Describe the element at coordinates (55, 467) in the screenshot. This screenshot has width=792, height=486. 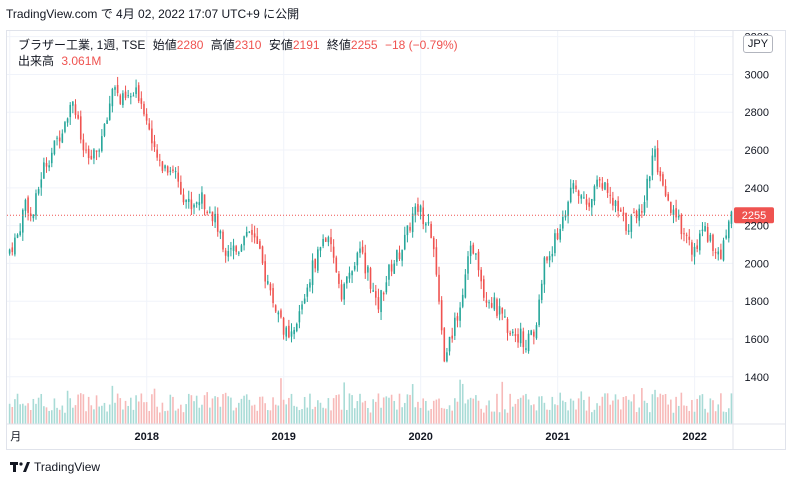
I see `footer-brand: TradingView` at that location.